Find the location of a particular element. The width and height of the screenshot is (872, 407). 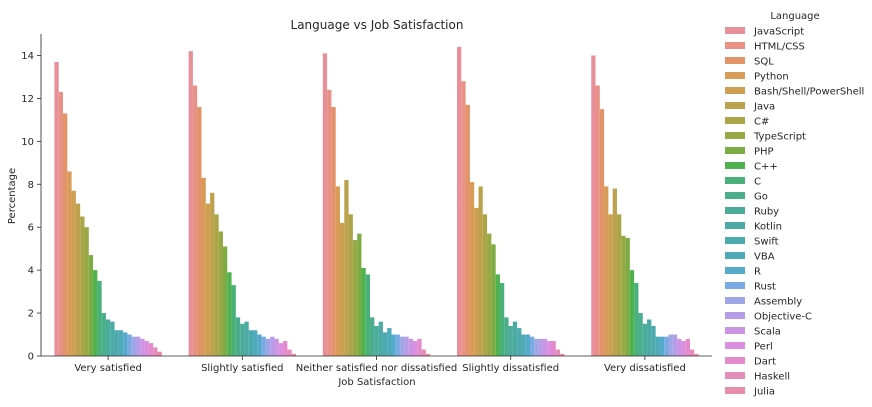

legend-item: C++ is located at coordinates (751, 167).